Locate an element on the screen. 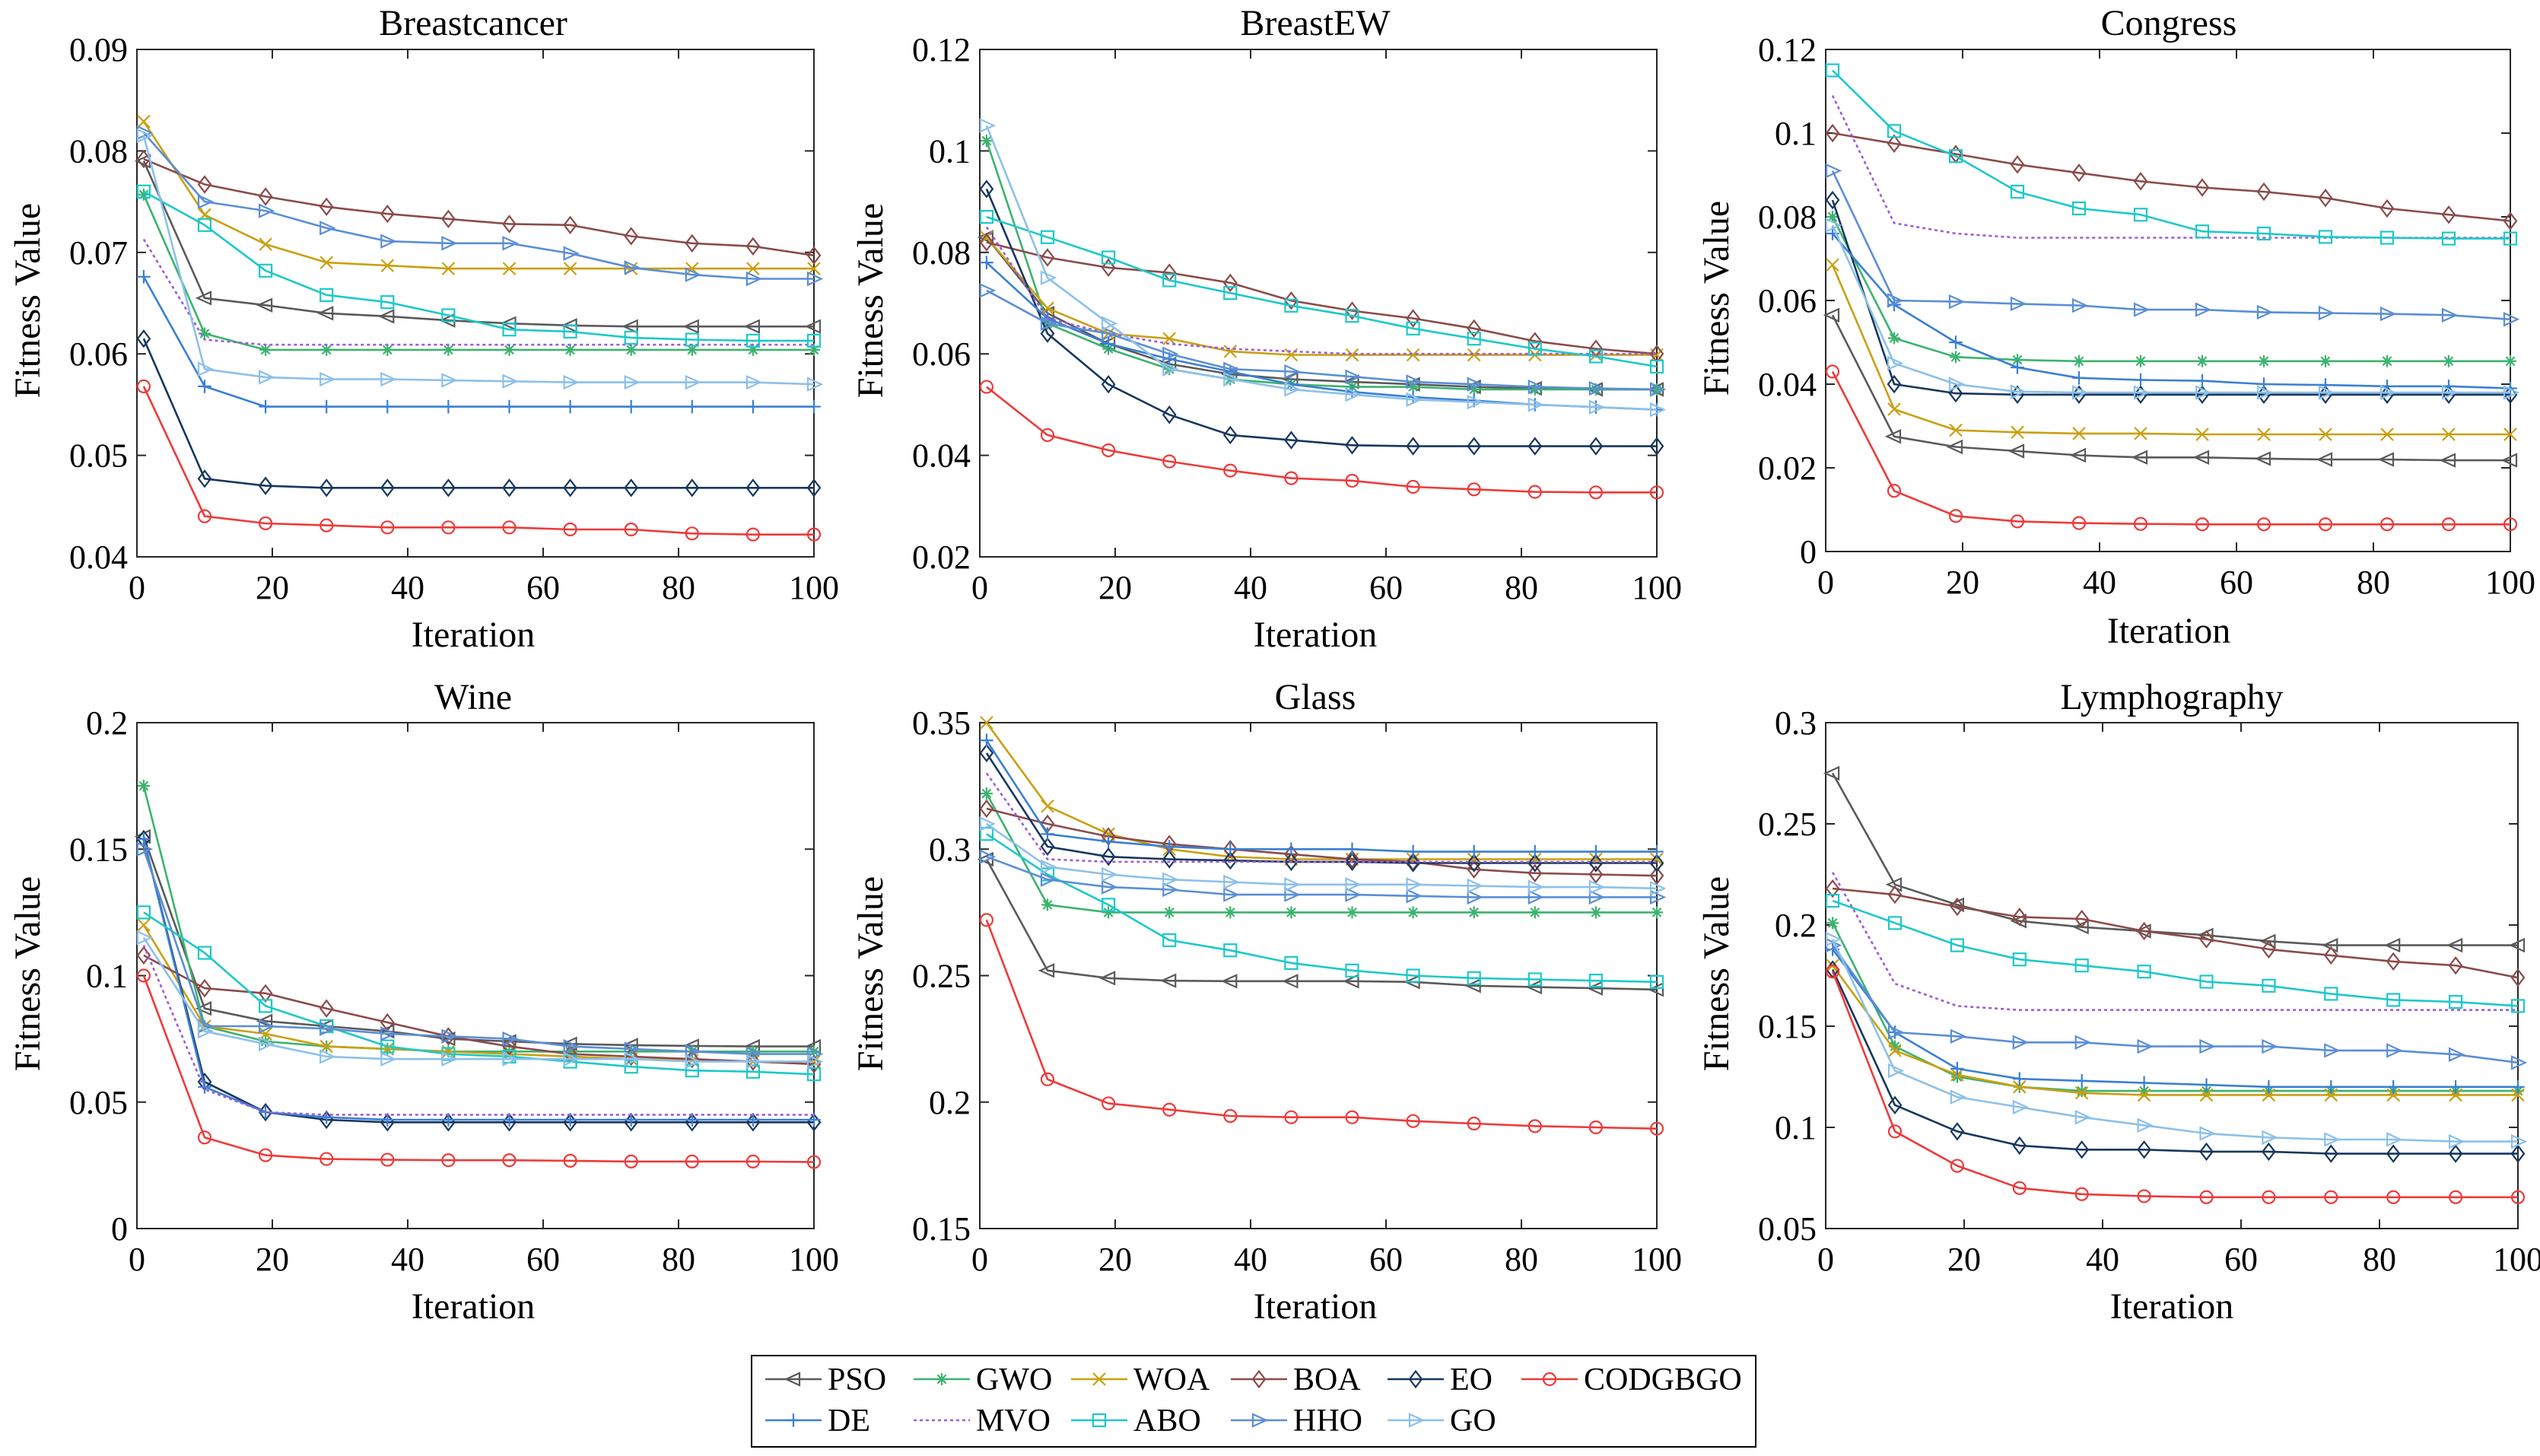  chart-plot-breastcancer: 0.04 0.05 0.06 0.07 0.08 0.09 0 20 40 60 80 100 is located at coordinates (454, 318).